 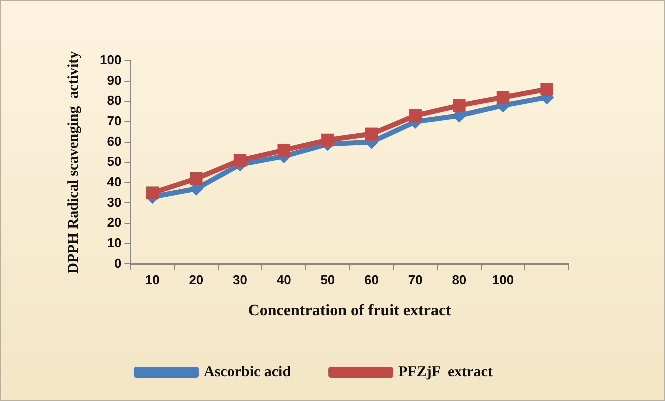 What do you see at coordinates (328, 280) in the screenshot?
I see `x-tick-label: 50` at bounding box center [328, 280].